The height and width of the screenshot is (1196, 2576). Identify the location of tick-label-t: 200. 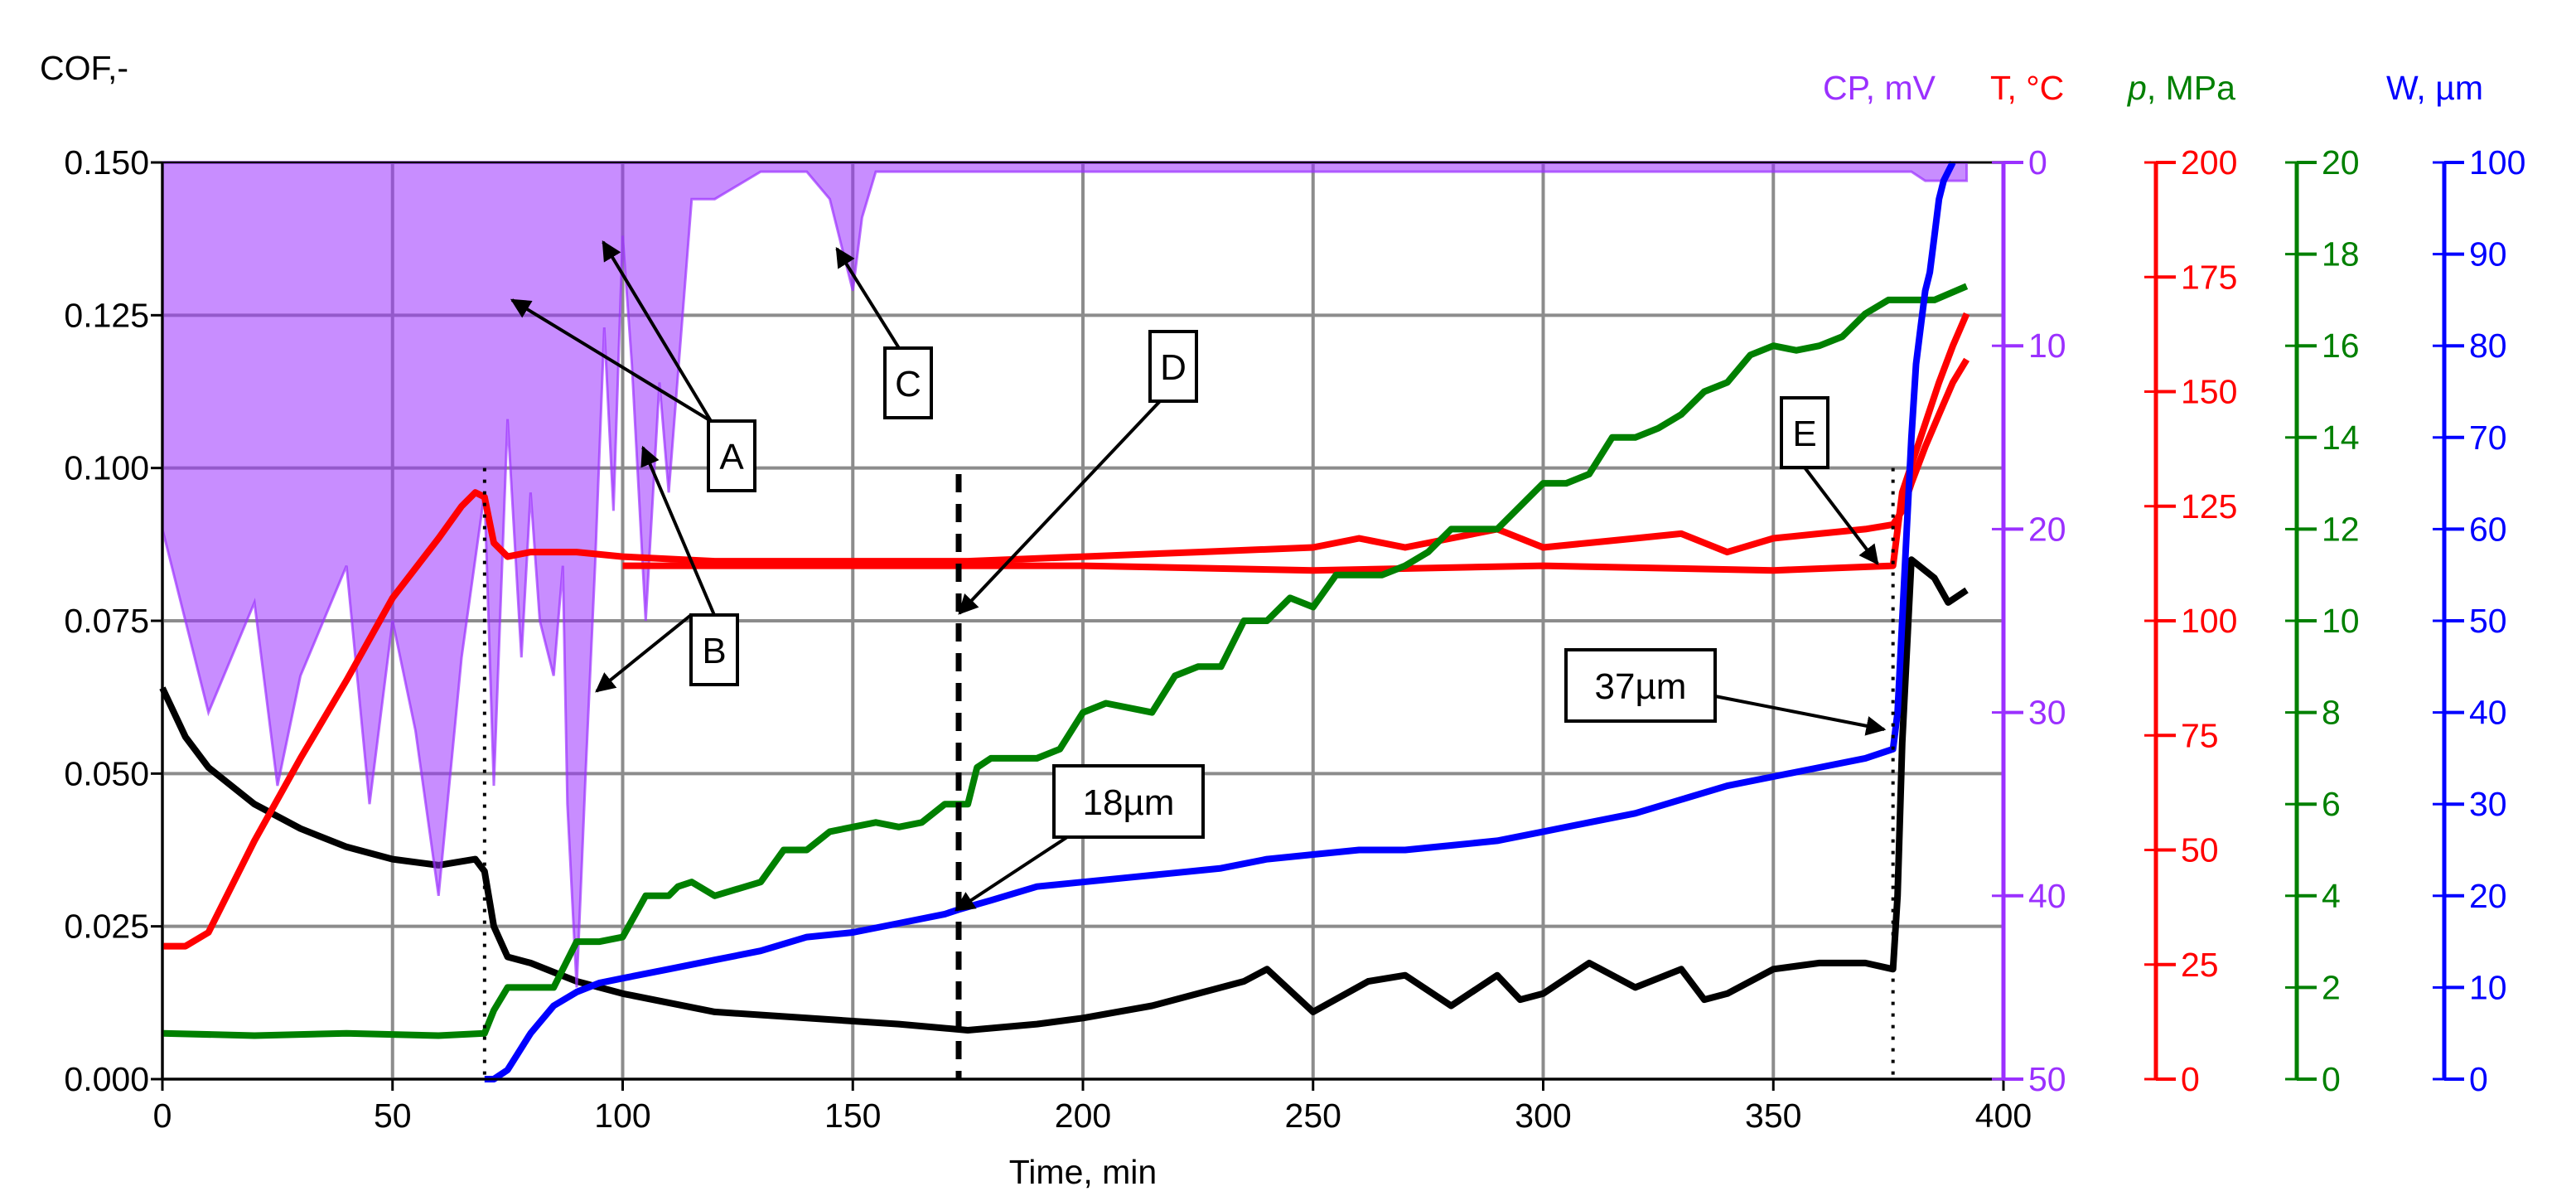
(2209, 162).